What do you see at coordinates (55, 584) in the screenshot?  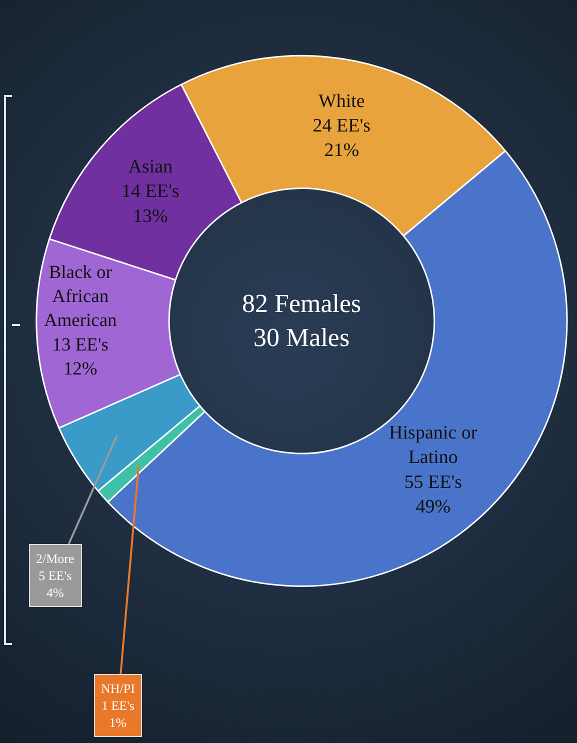 I see `data-label: 5 EE's 4%` at bounding box center [55, 584].